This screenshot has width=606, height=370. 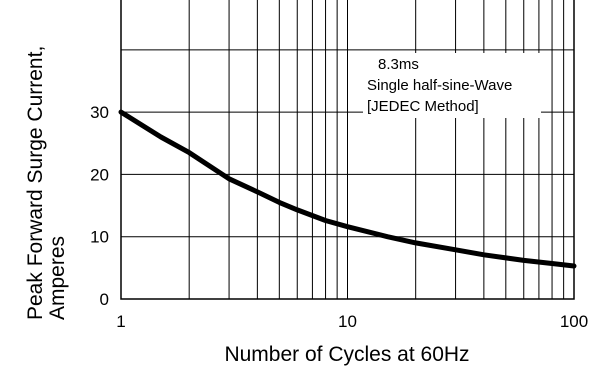 I want to click on x-axis-label: Number of Cycles at 60Hz, so click(x=346, y=354).